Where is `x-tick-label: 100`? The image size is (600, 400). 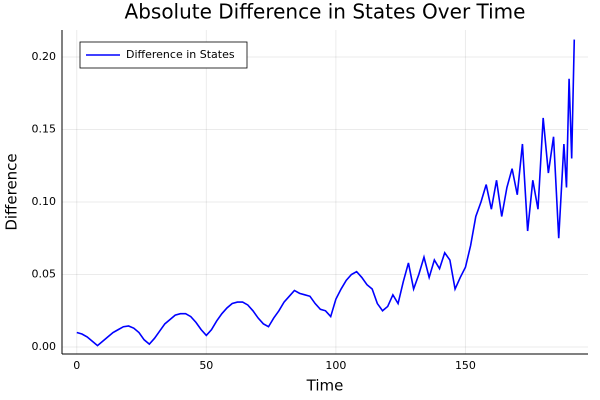 x-tick-label: 100 is located at coordinates (335, 365).